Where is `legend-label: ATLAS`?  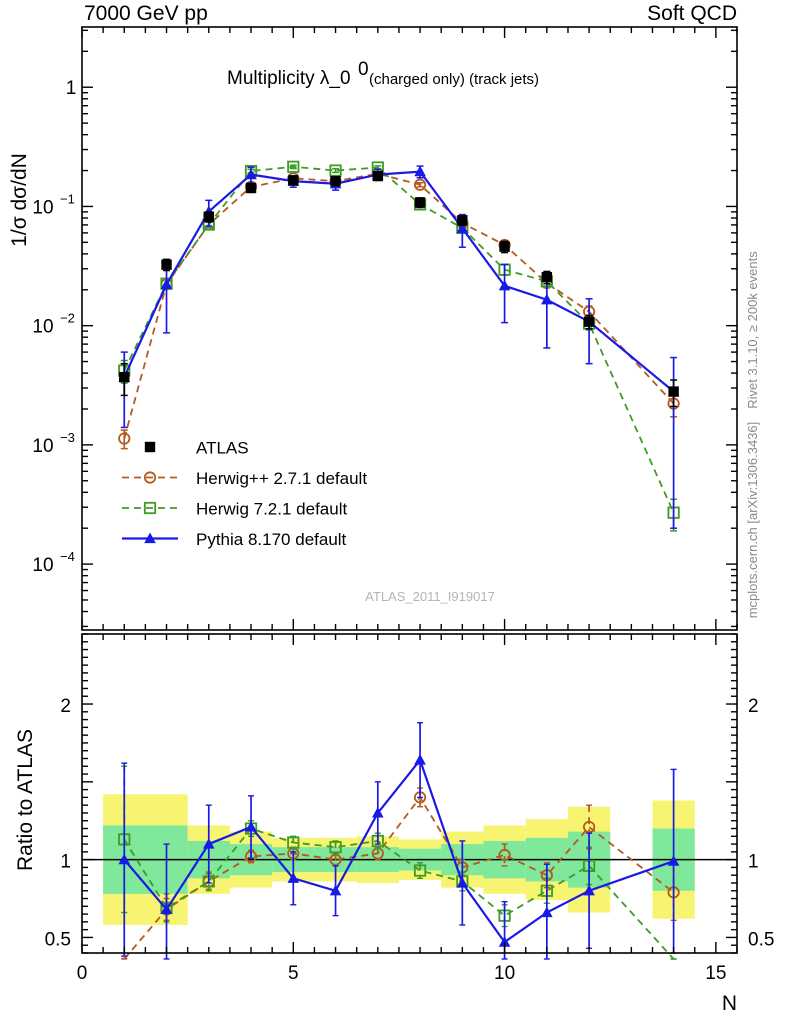
legend-label: ATLAS is located at coordinates (222, 448).